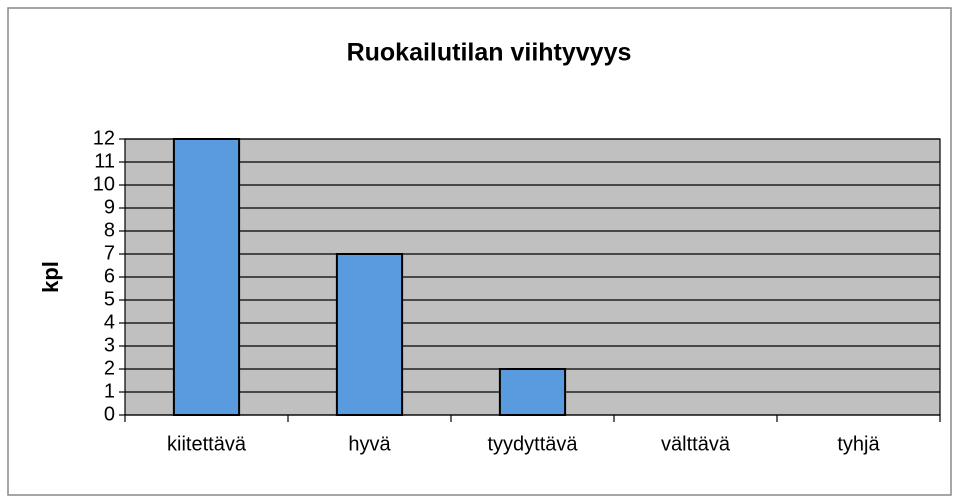 This screenshot has height=502, width=959. Describe the element at coordinates (109, 276) in the screenshot. I see `y-tick-label: 6` at that location.